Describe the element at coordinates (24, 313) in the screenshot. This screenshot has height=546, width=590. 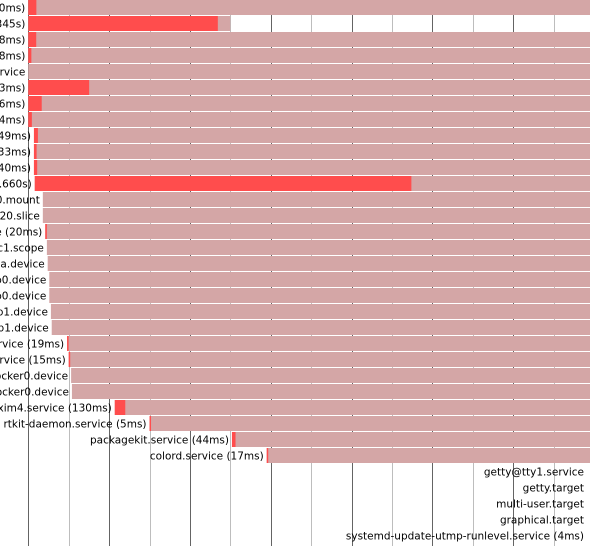
I see `unit-label: dev-loop1.device` at that location.